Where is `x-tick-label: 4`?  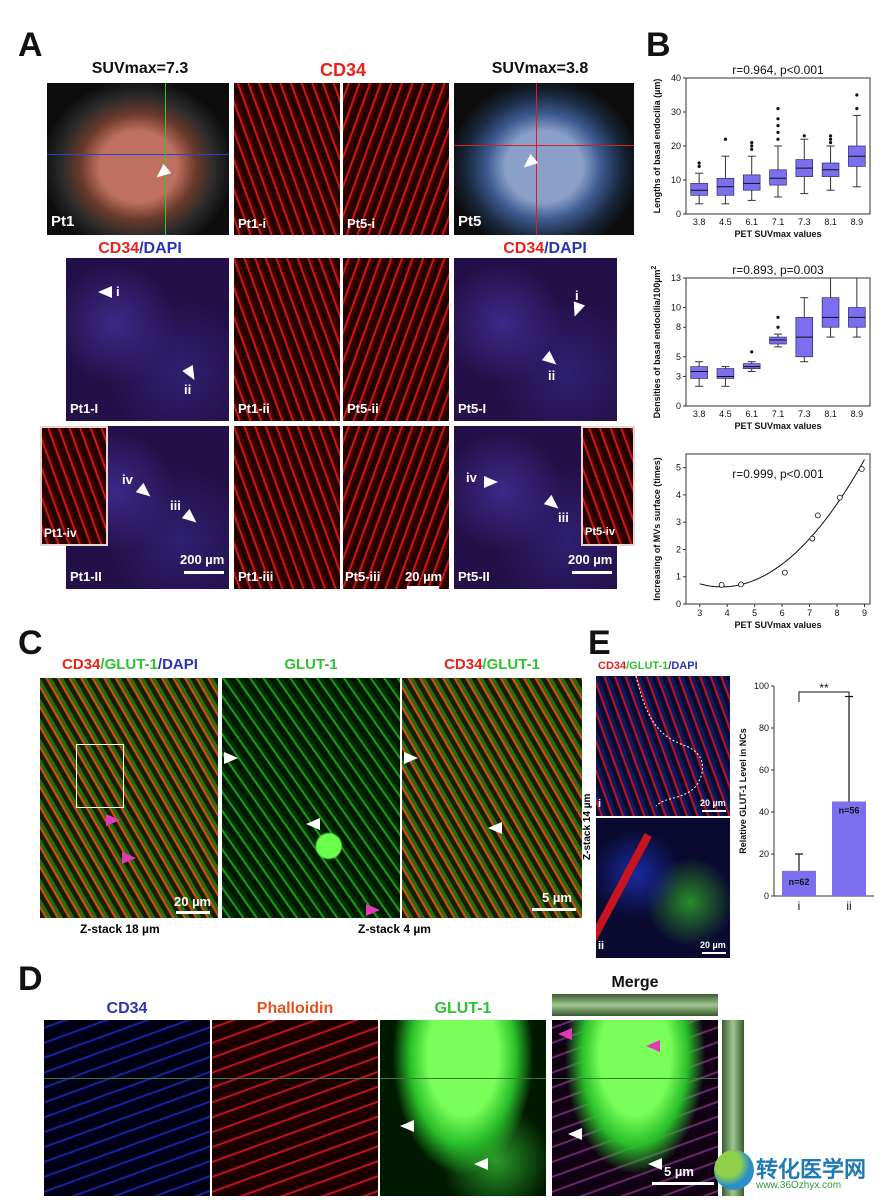 x-tick-label: 4 is located at coordinates (727, 613).